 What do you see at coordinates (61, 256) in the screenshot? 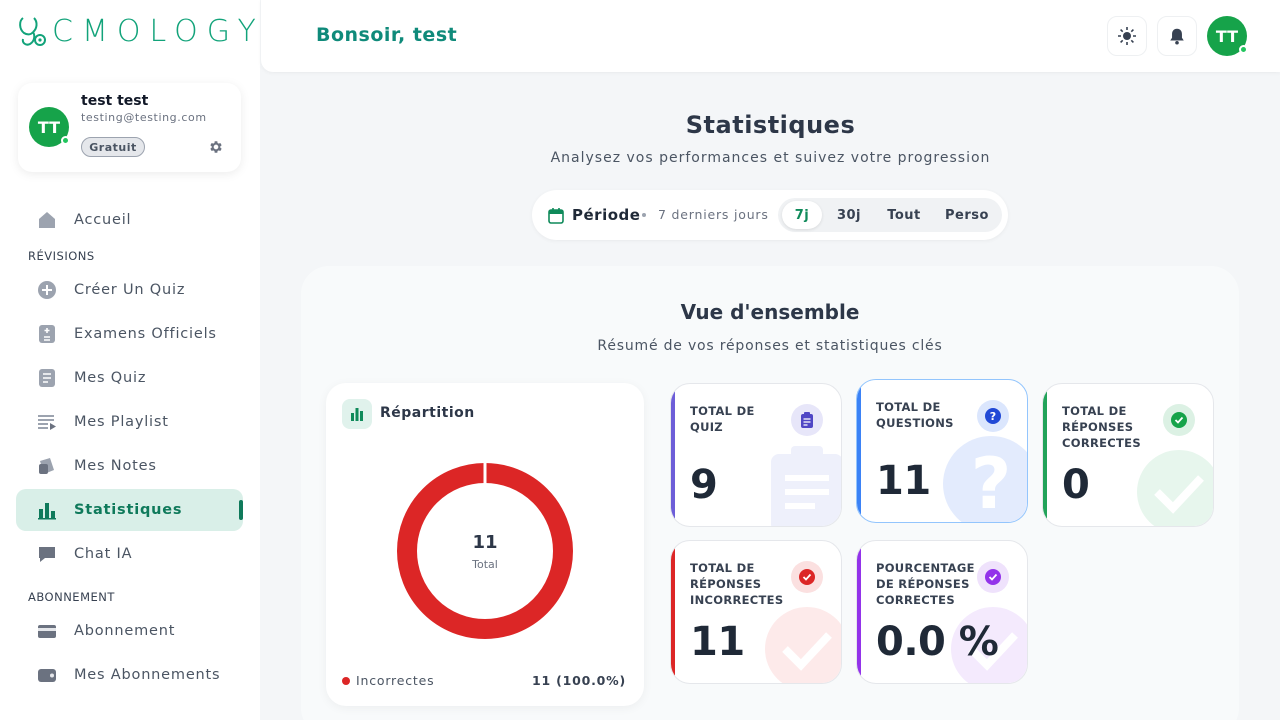
I see `nav-section-revisions: RÉVISIONS` at bounding box center [61, 256].